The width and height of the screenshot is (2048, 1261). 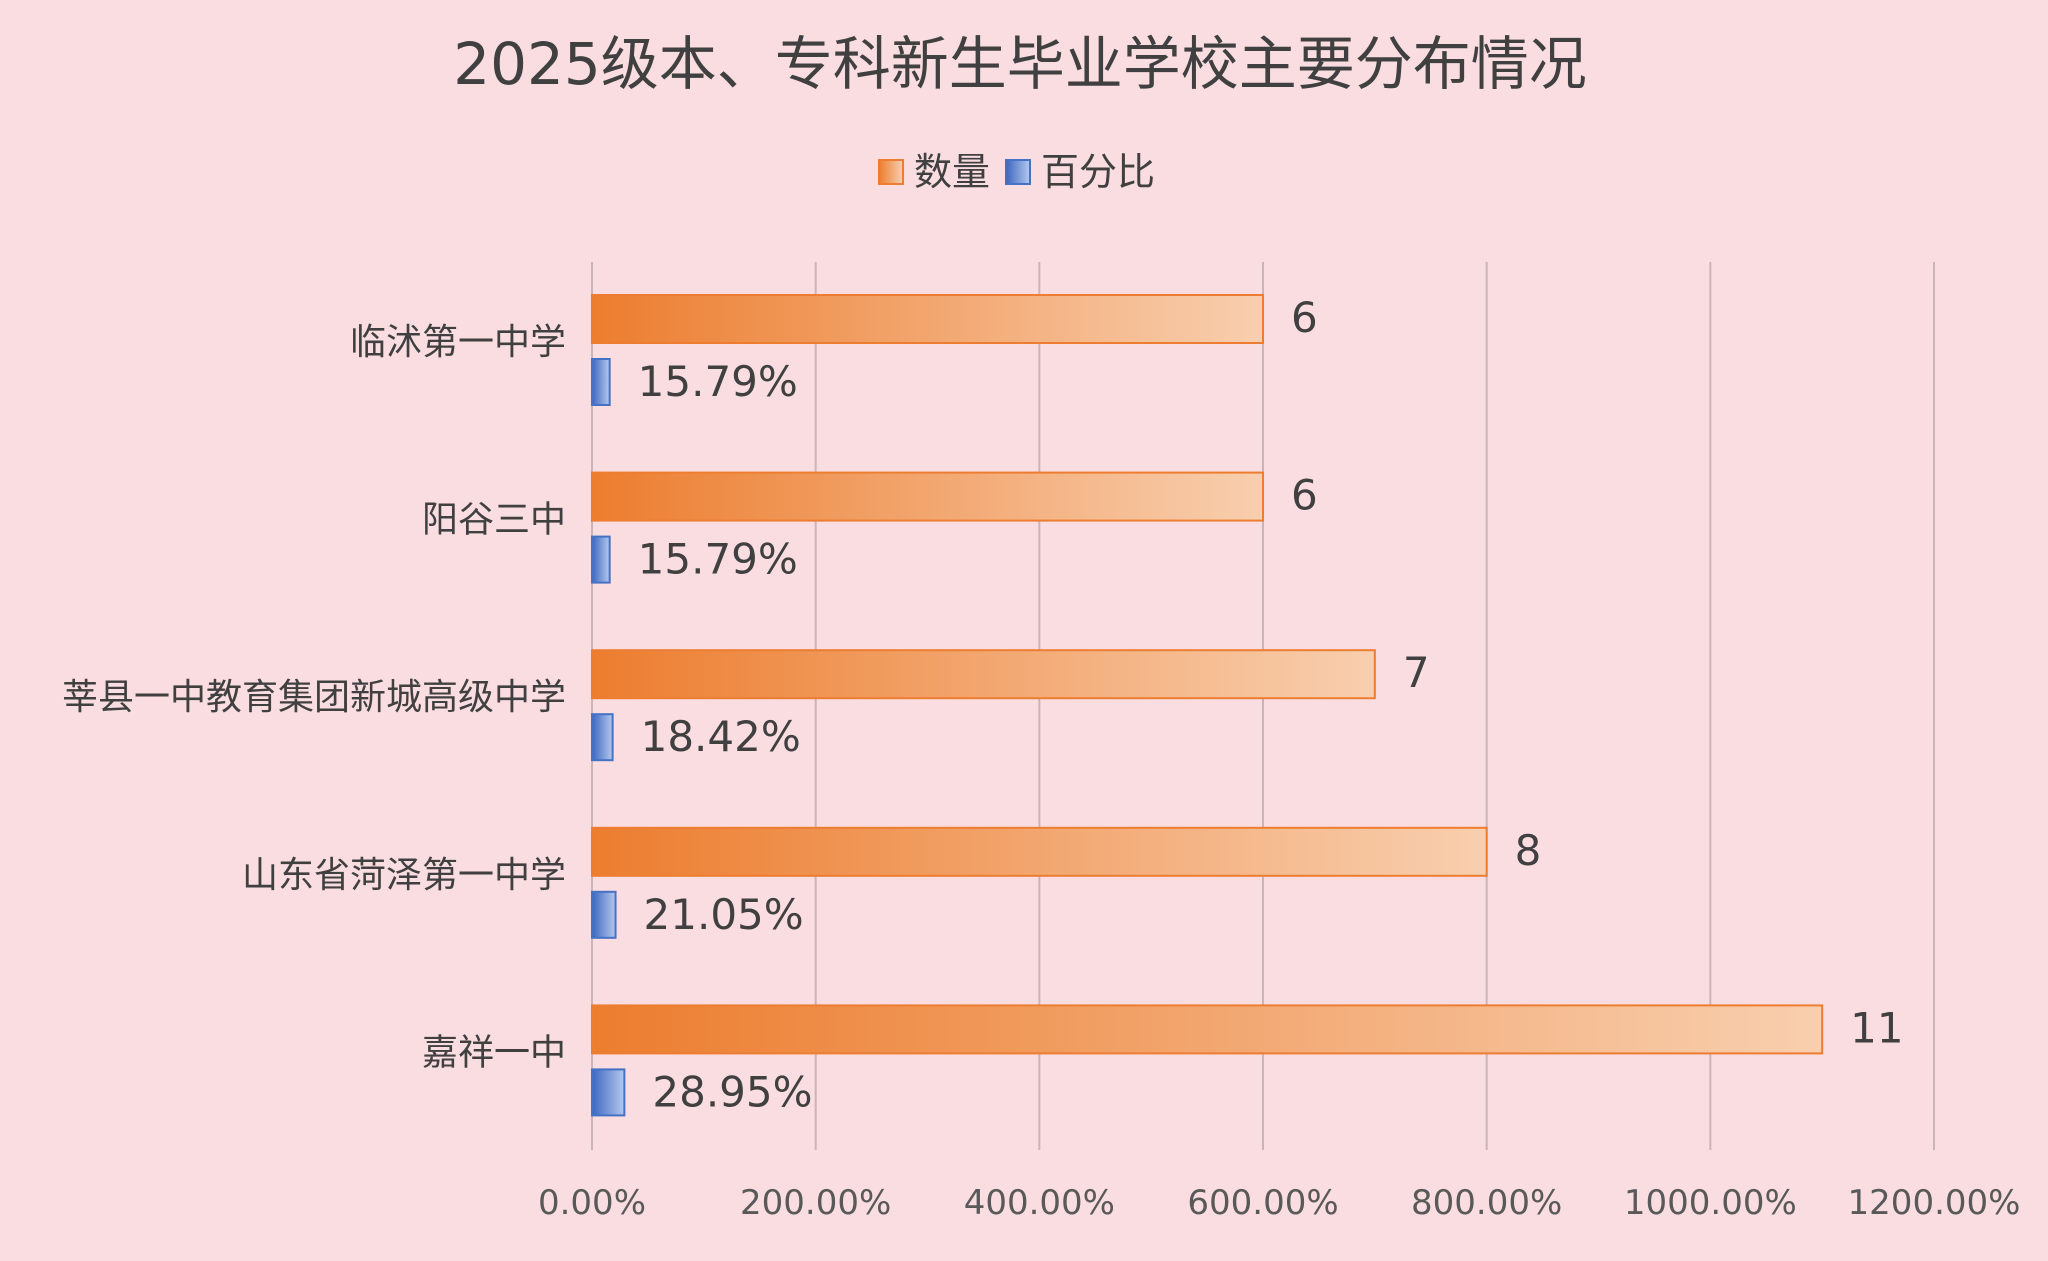 What do you see at coordinates (721, 736) in the screenshot?
I see `data-label-percent: 18.42%` at bounding box center [721, 736].